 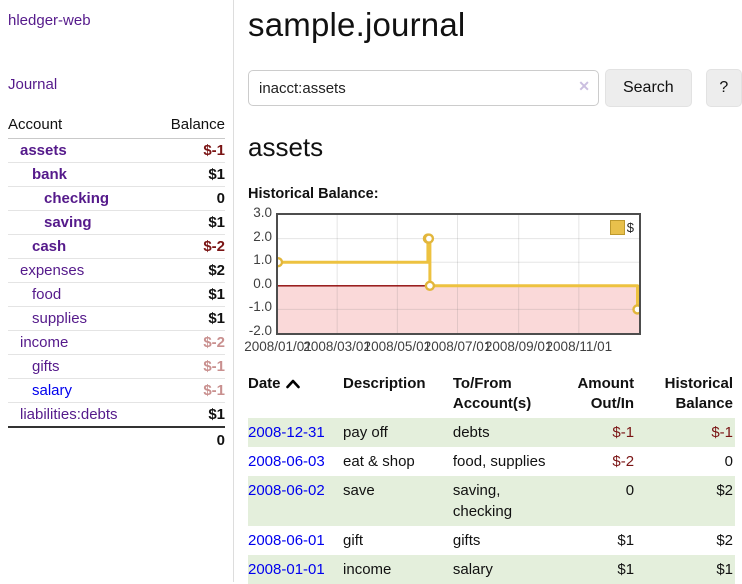 What do you see at coordinates (423, 88) in the screenshot?
I see `search-input` at bounding box center [423, 88].